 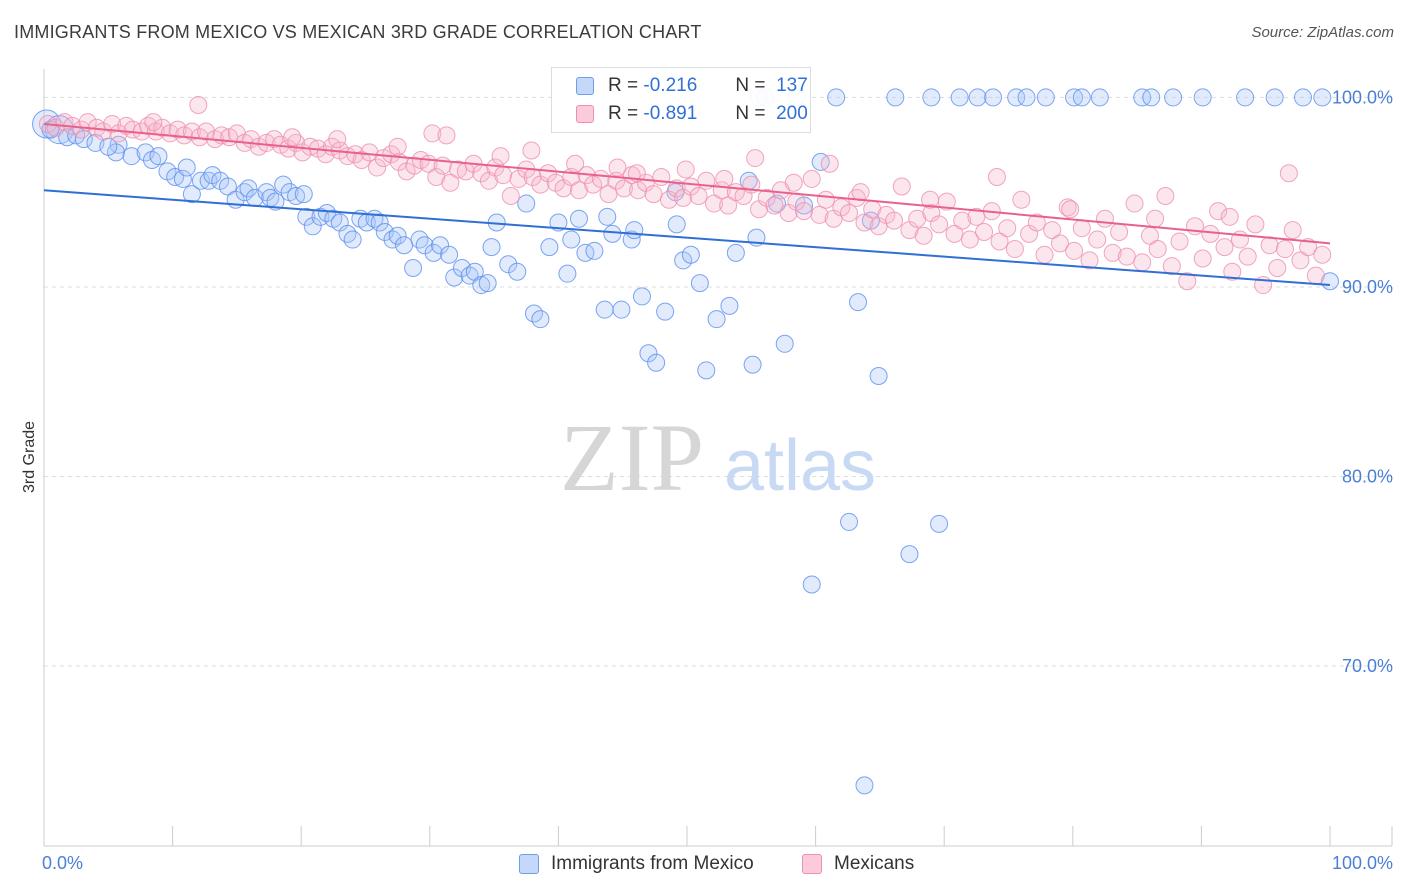 What do you see at coordinates (62, 863) in the screenshot?
I see `x-tick-label: 0.0%` at bounding box center [62, 863].